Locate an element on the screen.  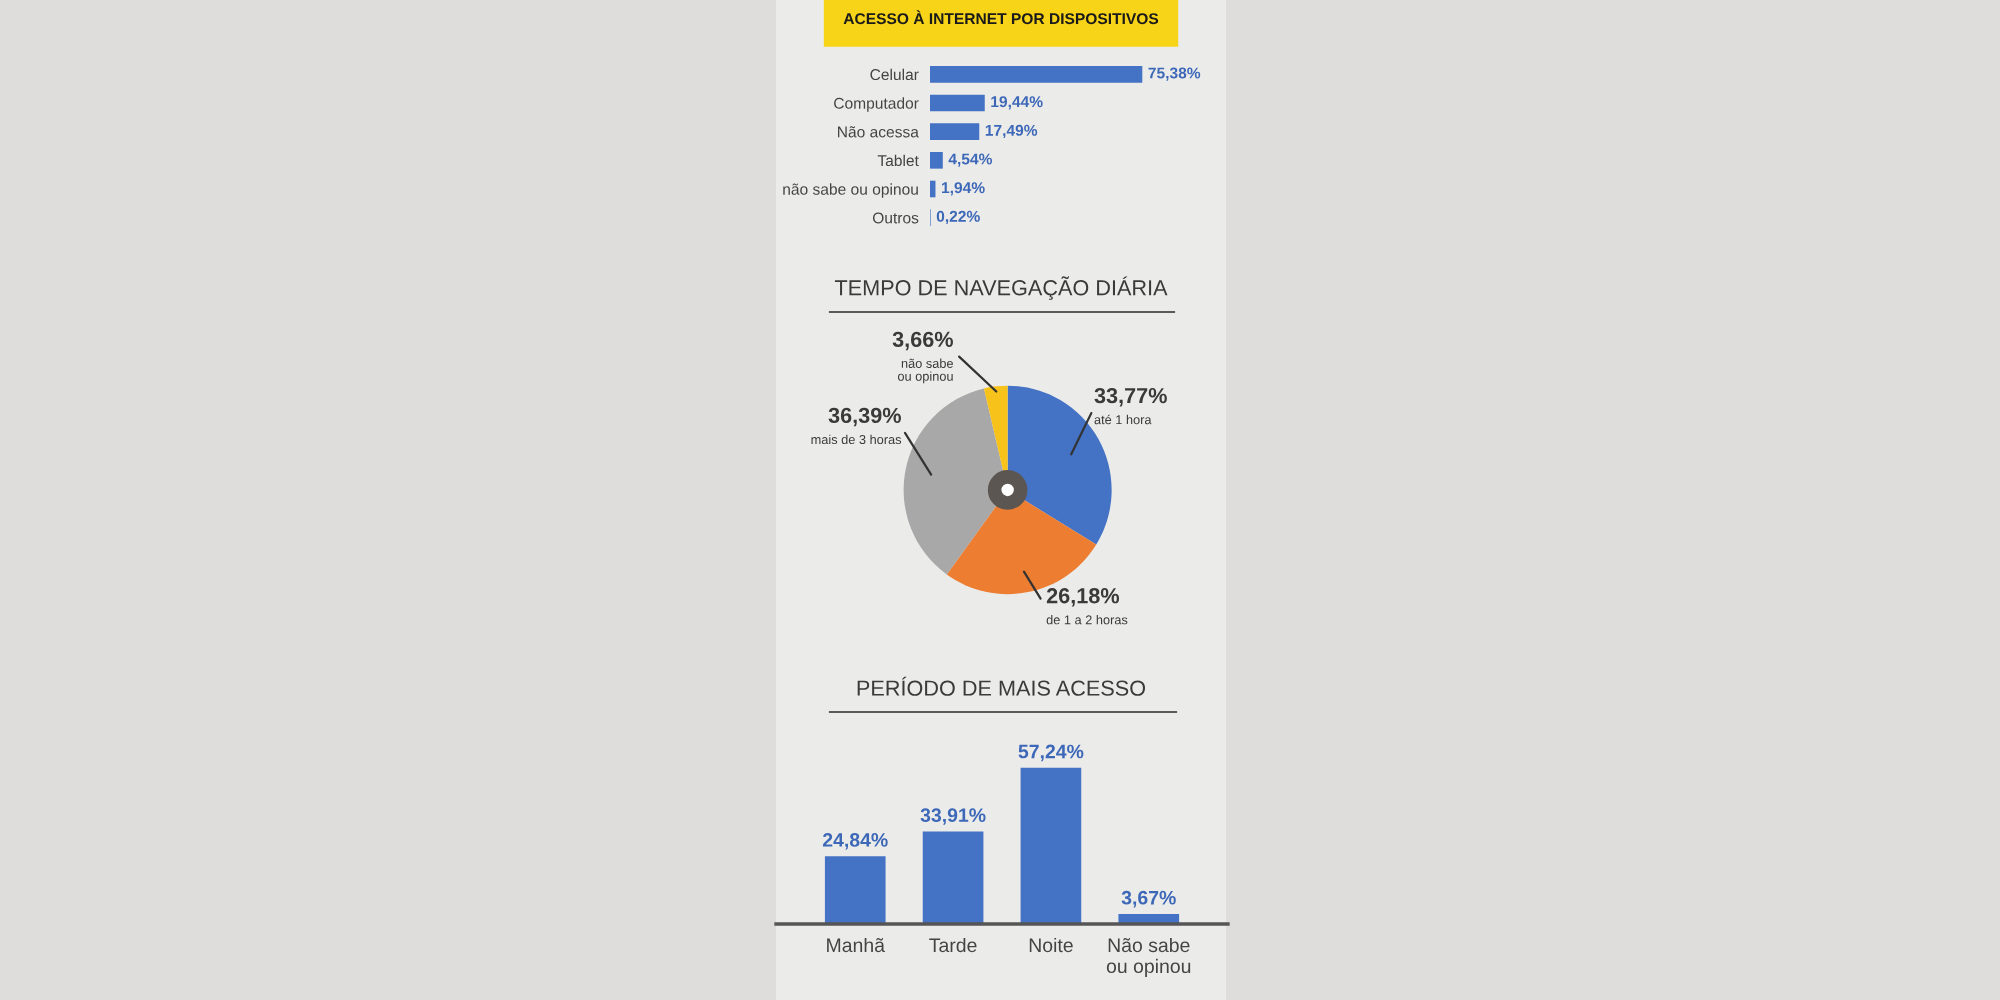
data-label: 36,39% is located at coordinates (864, 417).